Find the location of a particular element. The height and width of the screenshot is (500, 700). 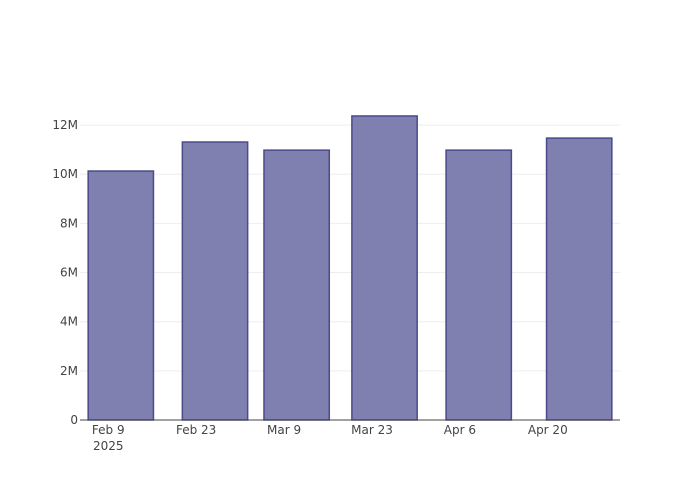

y-tick-label: 8M is located at coordinates (69, 223).